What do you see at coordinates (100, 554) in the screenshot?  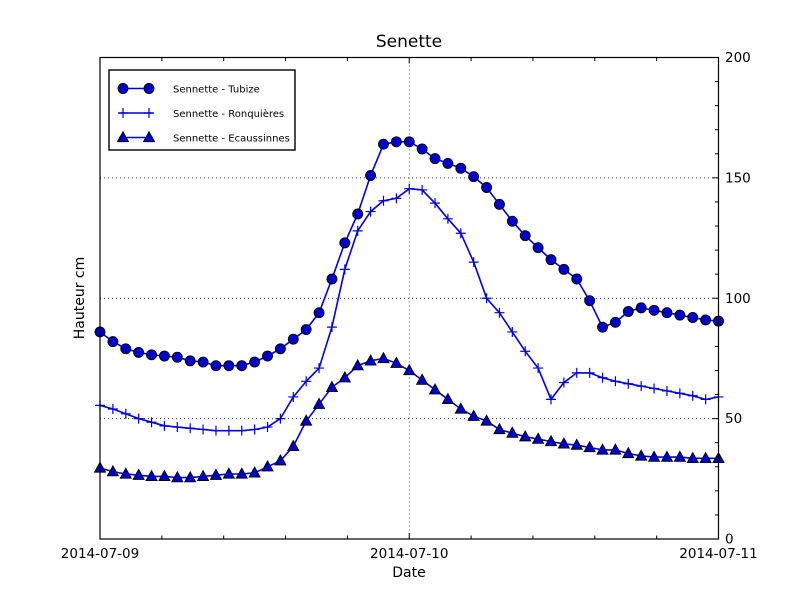 I see `x-tick-label-0: 2014-07-09` at bounding box center [100, 554].